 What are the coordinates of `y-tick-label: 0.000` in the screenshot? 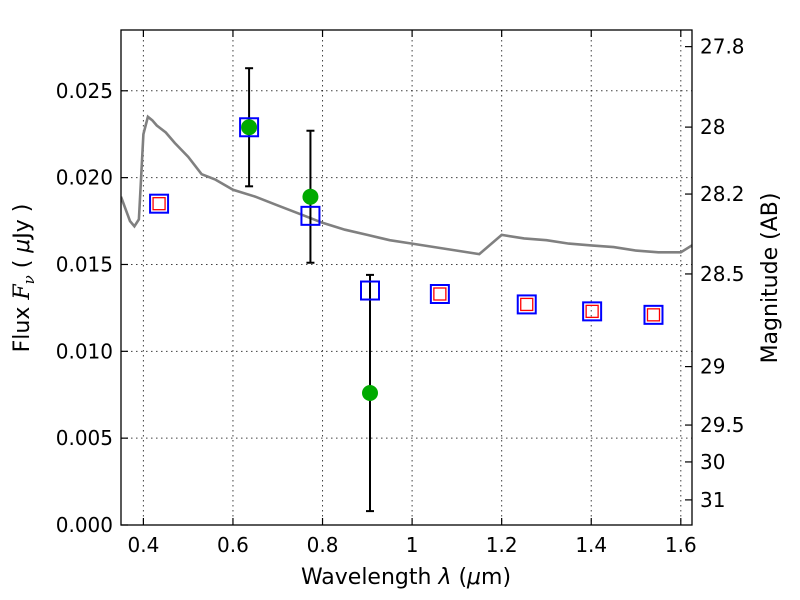 It's located at (84, 525).